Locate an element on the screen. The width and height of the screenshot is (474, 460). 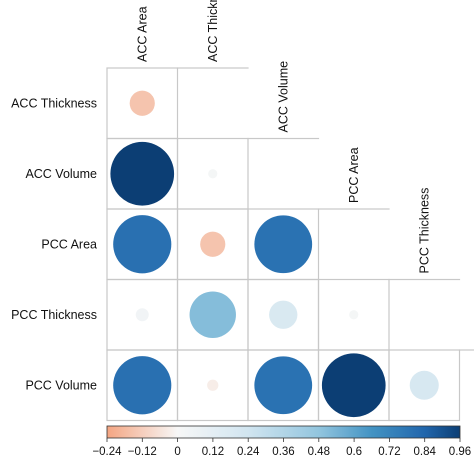
corr-circle-acc-volume-acc-thickness is located at coordinates (213, 174).